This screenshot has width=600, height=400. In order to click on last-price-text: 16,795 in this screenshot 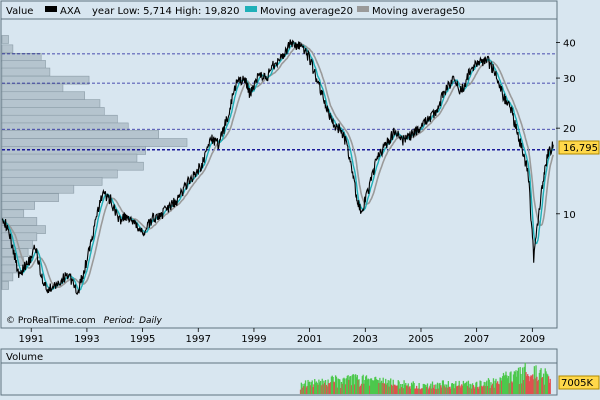, I will do `click(580, 148)`.